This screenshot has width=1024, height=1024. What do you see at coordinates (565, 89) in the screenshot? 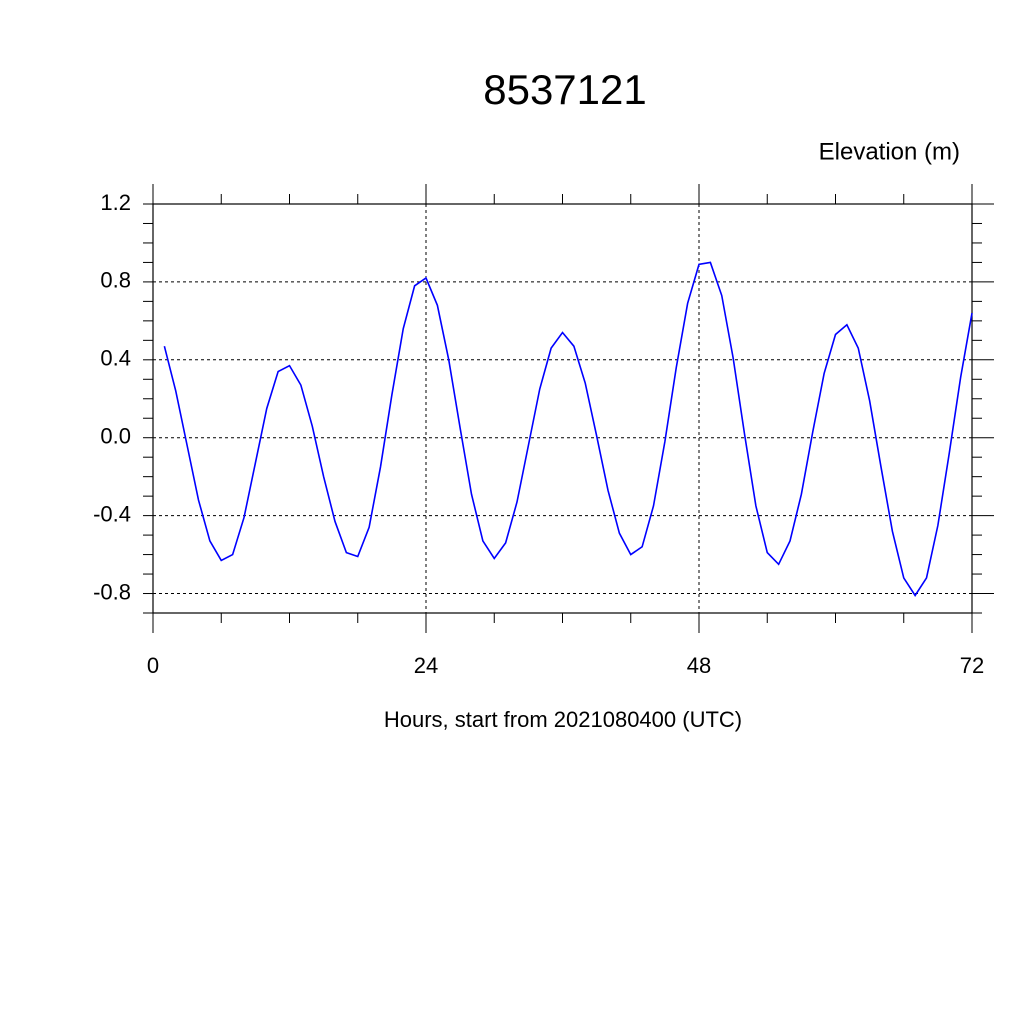
I see `chart-title: 8537121` at bounding box center [565, 89].